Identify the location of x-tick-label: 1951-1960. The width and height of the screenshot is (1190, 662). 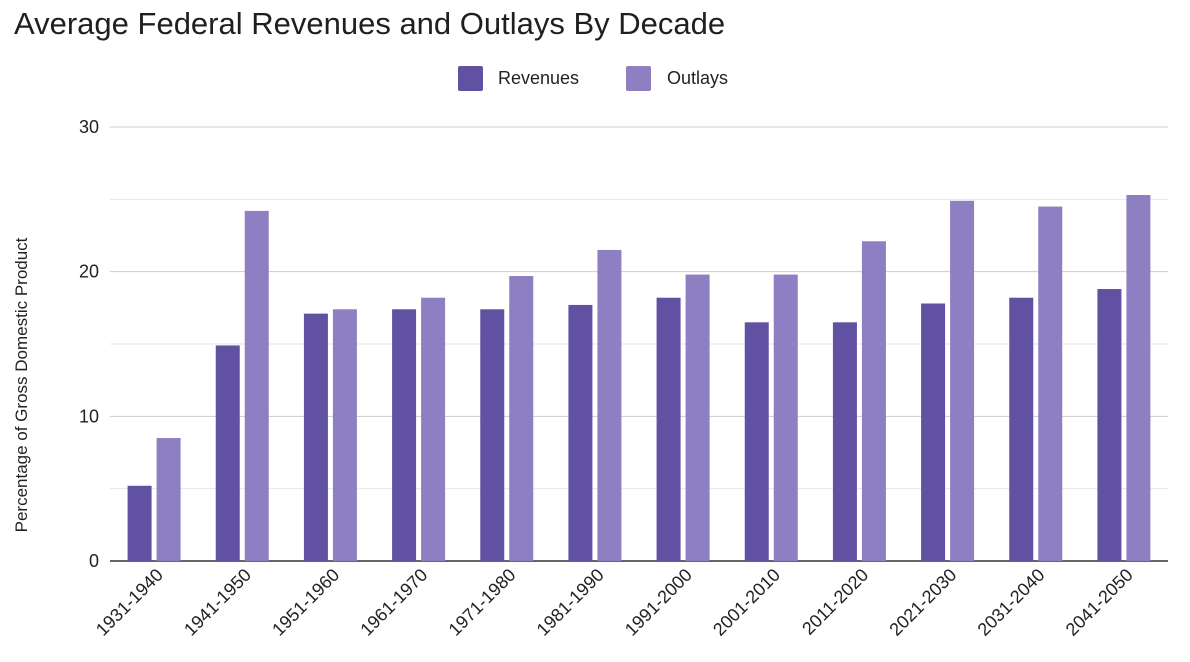
(305, 602).